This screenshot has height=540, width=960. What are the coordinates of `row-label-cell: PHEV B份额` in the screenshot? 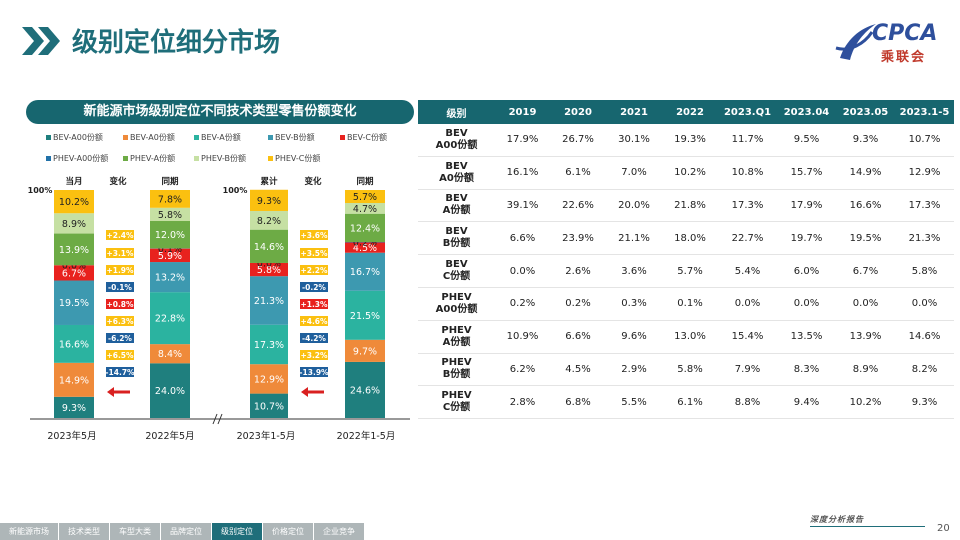 It's located at (456, 370).